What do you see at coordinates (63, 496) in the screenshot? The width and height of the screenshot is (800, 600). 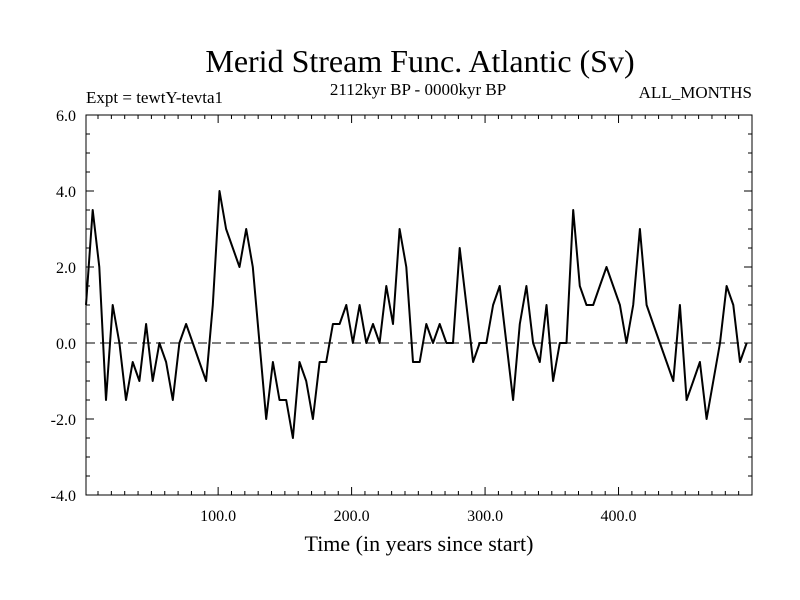 I see `y-tick-label: -4.0` at bounding box center [63, 496].